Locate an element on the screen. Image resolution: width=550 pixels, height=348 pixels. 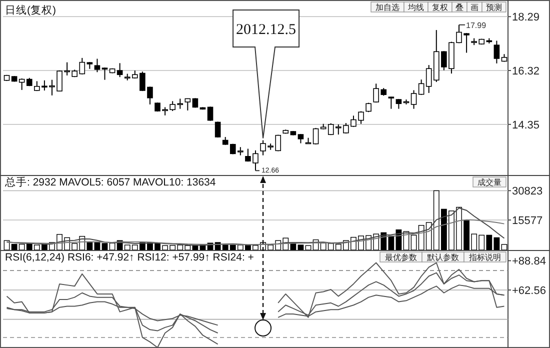
annotation: 叠 is located at coordinates (460, 7).